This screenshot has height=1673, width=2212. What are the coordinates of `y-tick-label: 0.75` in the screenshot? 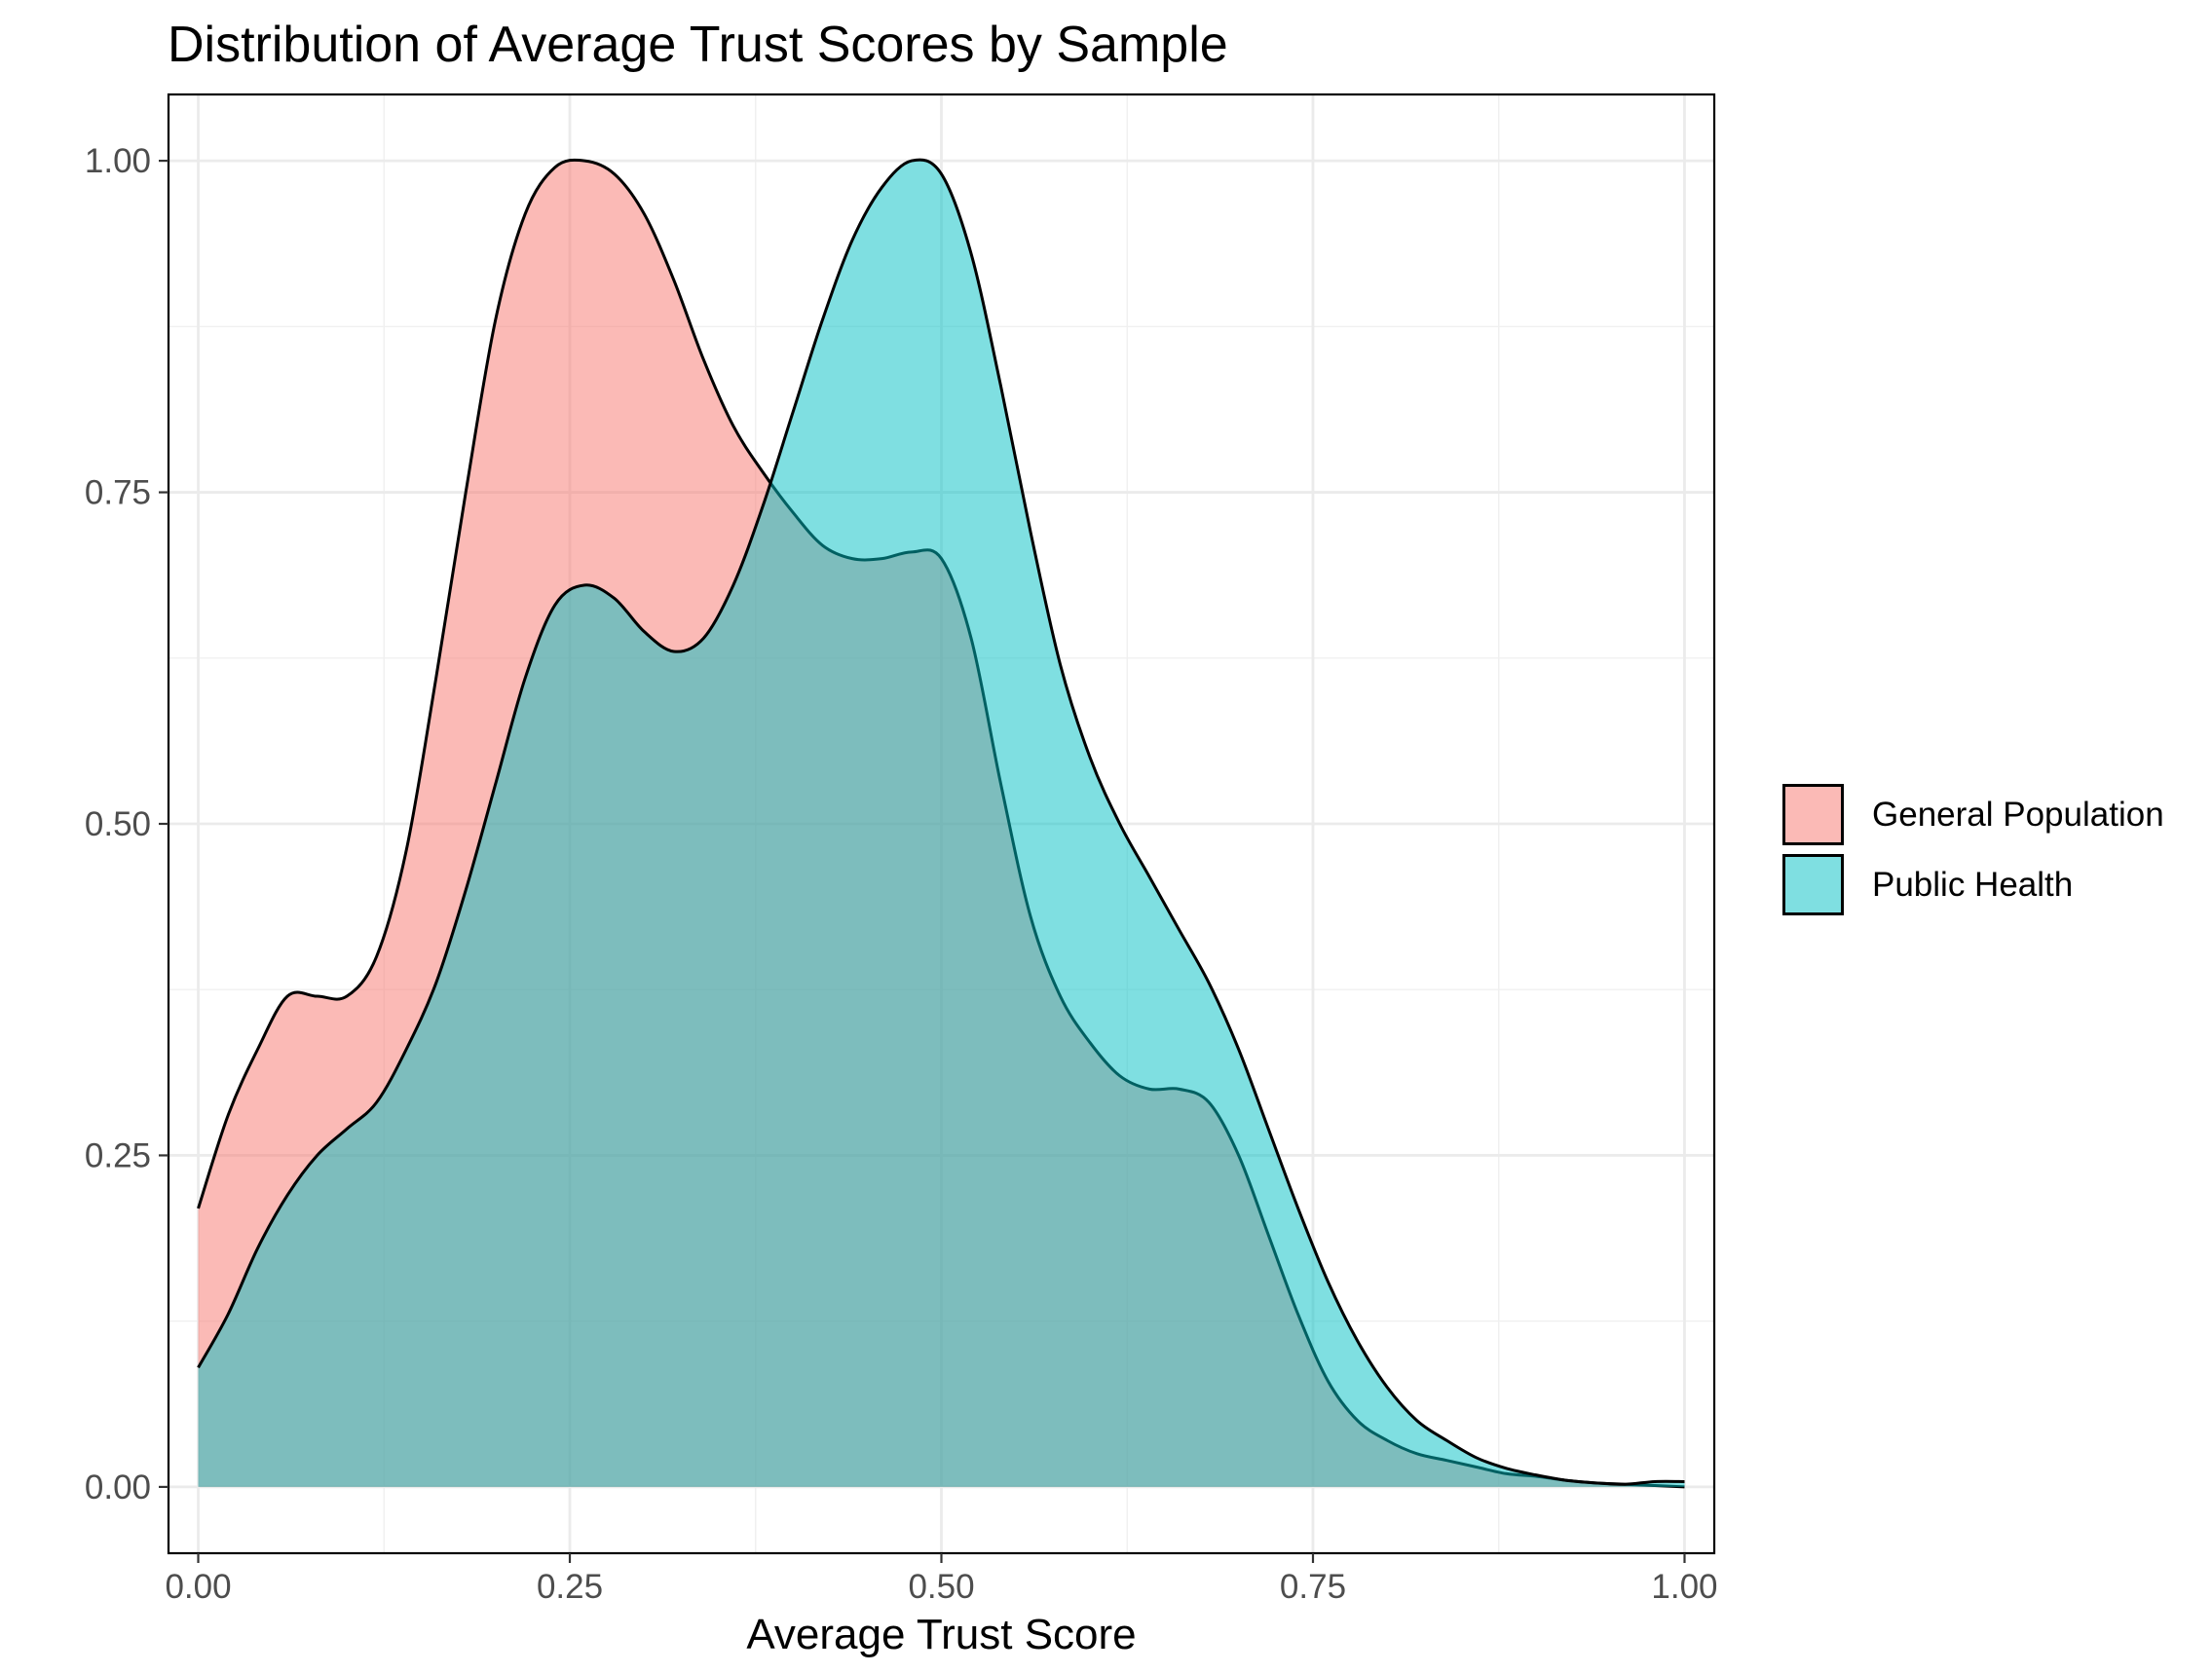 It's located at (118, 493).